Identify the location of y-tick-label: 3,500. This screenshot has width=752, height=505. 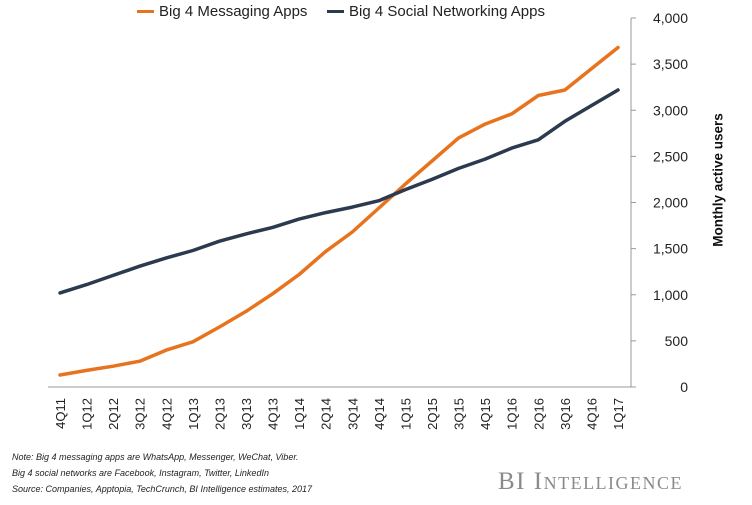
(670, 64).